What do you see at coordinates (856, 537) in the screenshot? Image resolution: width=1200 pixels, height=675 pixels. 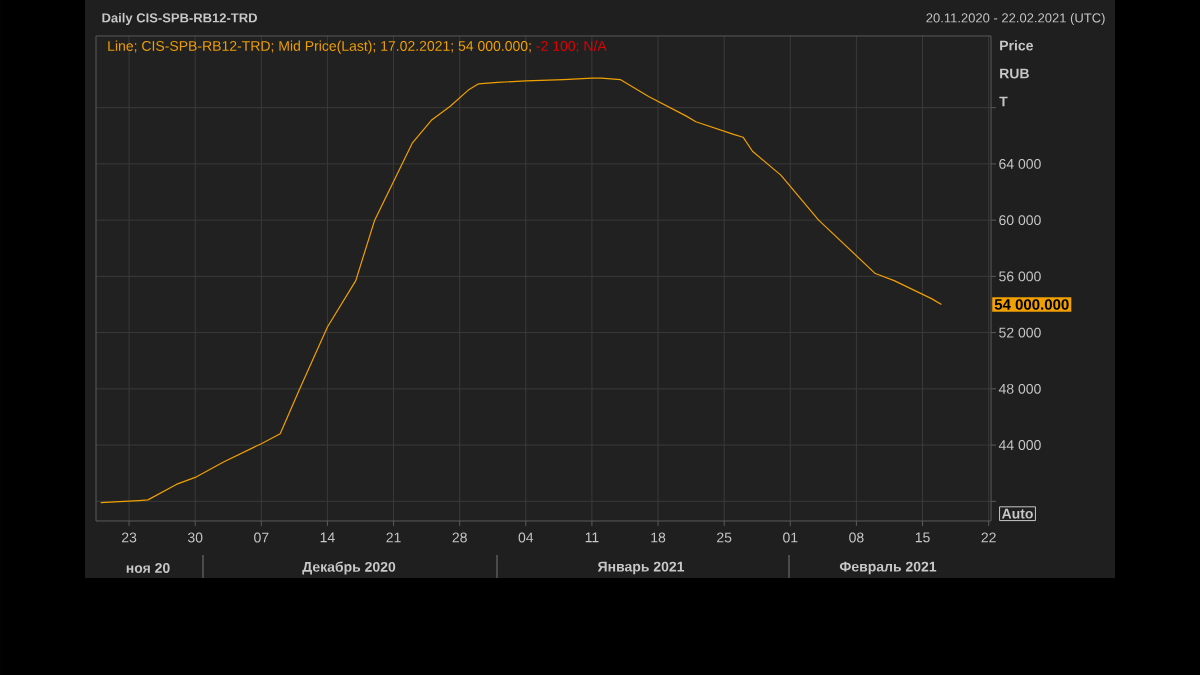 I see `x-tick-label: 08` at bounding box center [856, 537].